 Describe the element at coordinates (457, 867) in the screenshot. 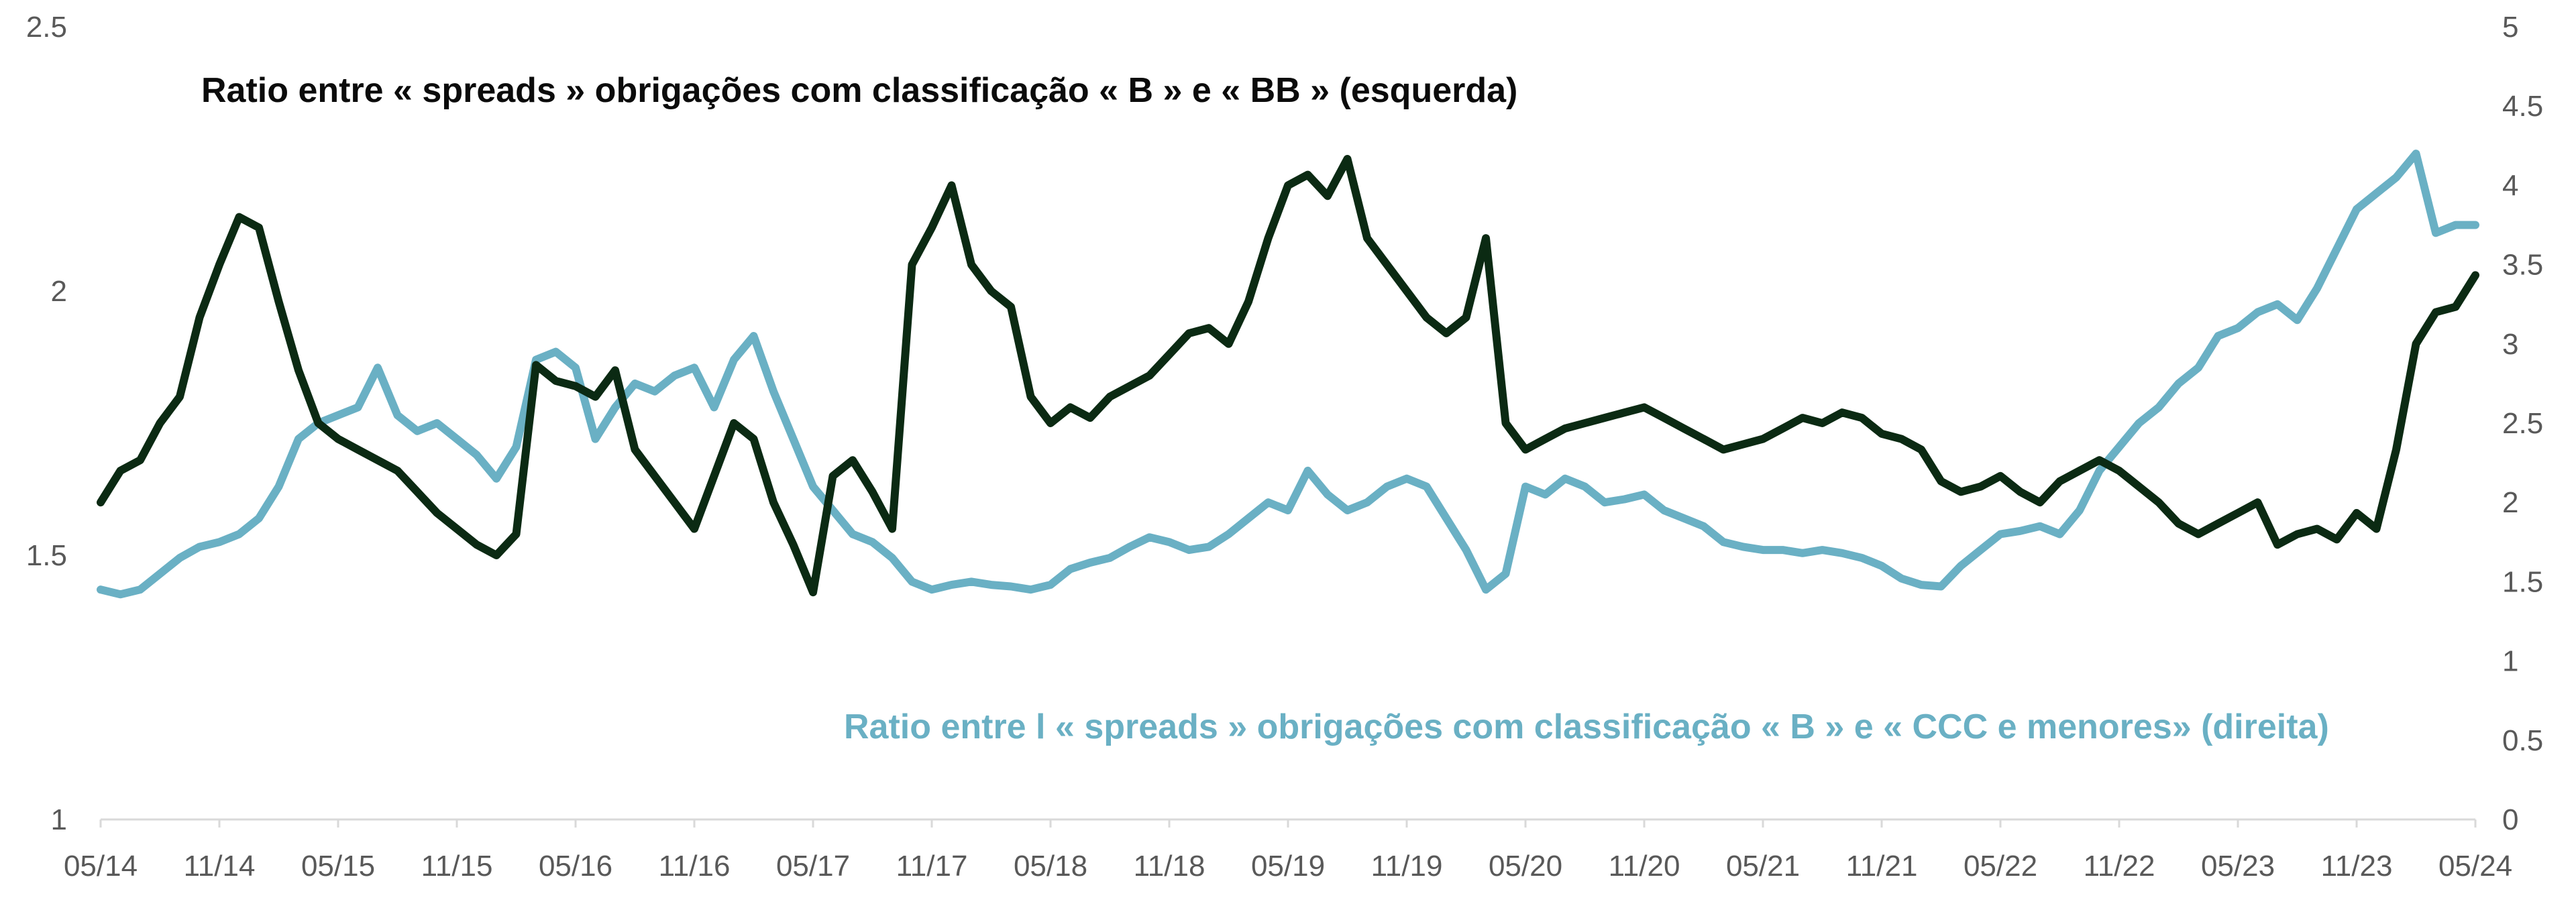

I see `x-axis-tick-label: 11/15` at that location.